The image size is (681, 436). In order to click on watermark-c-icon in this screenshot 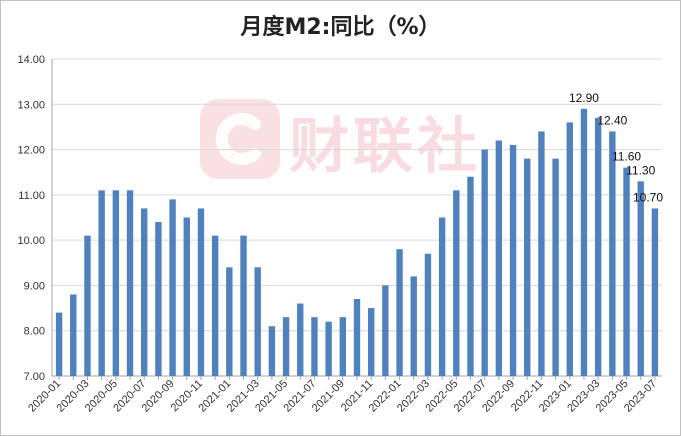, I will do `click(240, 139)`.